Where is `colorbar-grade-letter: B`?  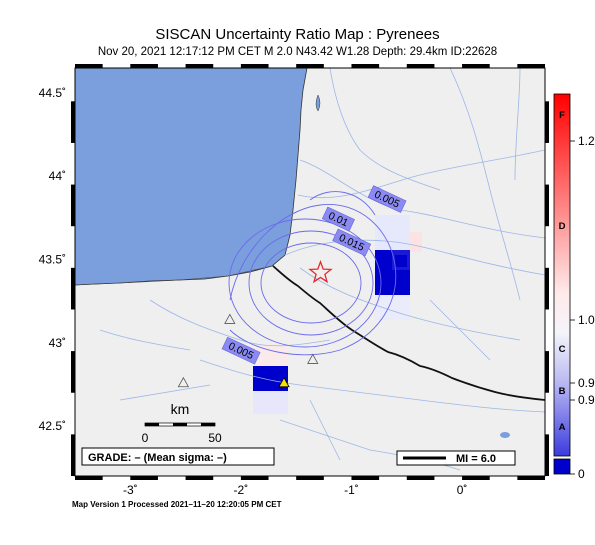 colorbar-grade-letter: B is located at coordinates (562, 391).